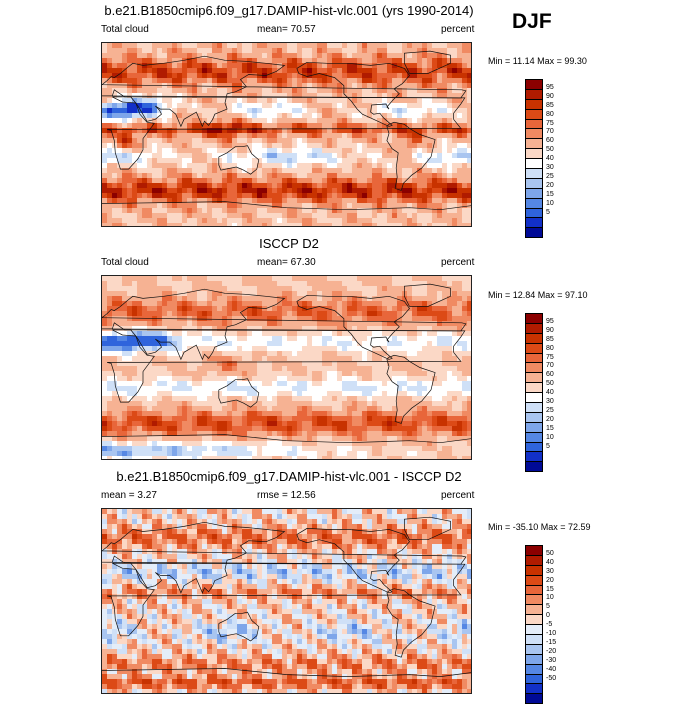 Image resolution: width=700 pixels, height=704 pixels. What do you see at coordinates (129, 495) in the screenshot?
I see `panel-3-mean-label: mean = 3.27` at bounding box center [129, 495].